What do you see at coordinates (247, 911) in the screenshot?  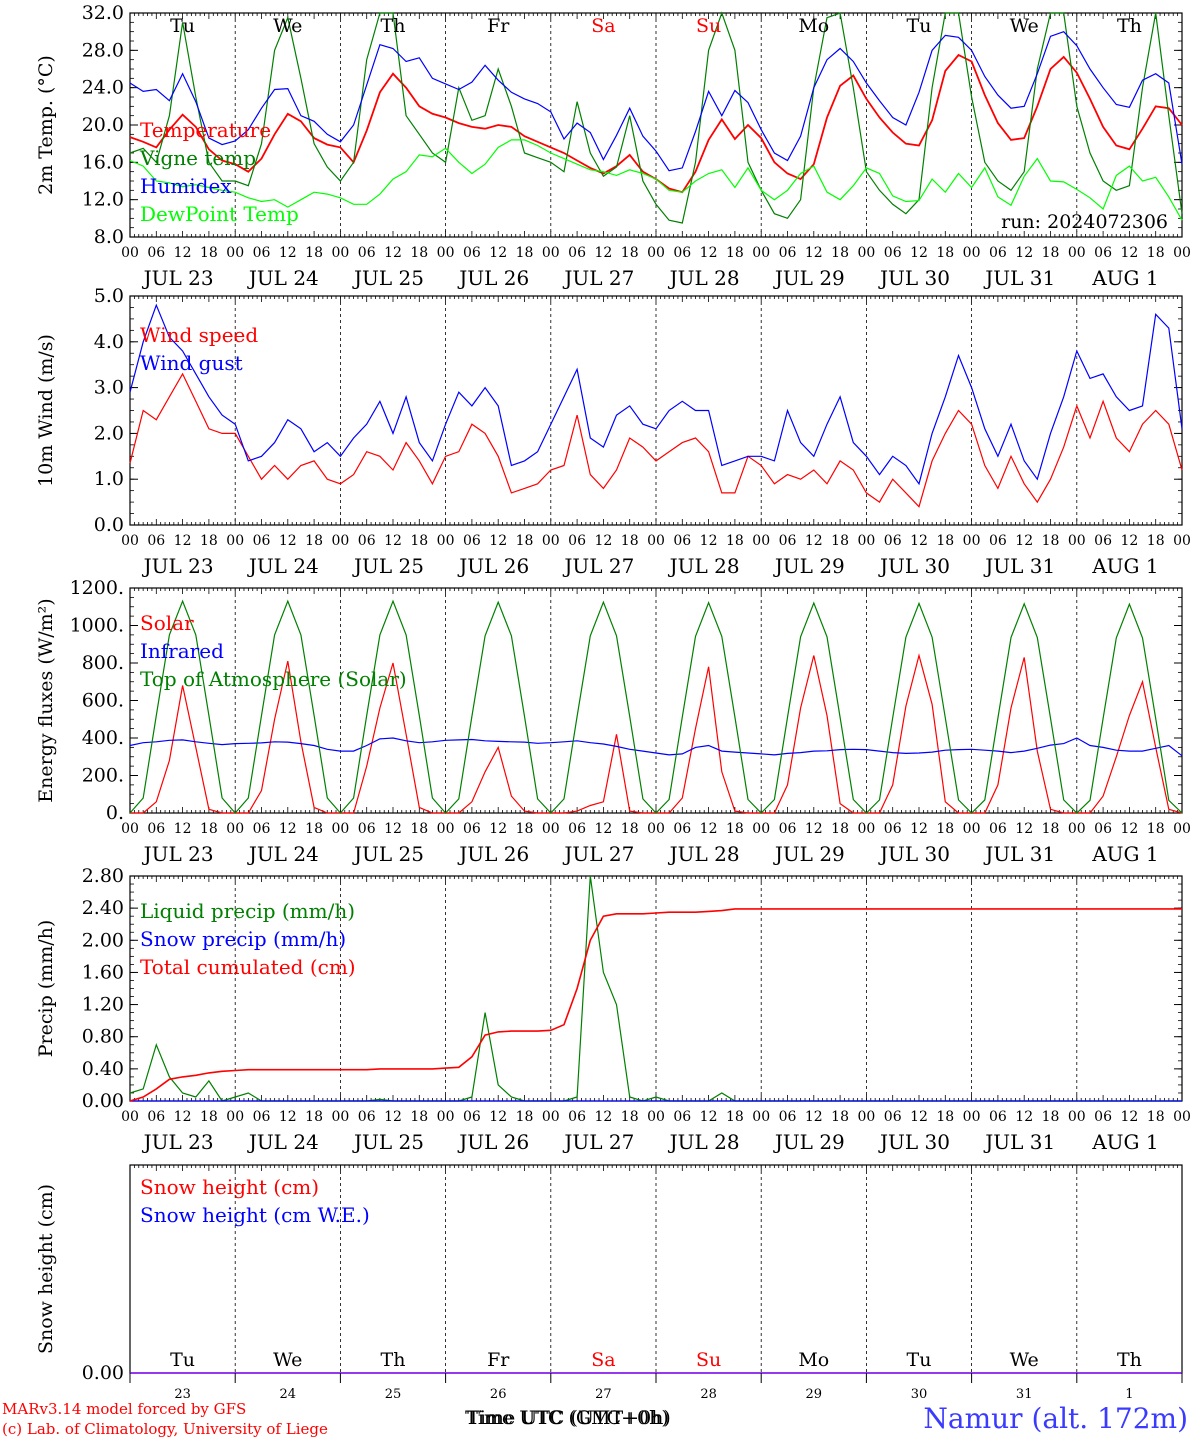 I see `legend-liquid-precip-mm-h-: Liquid precip (mm/h)` at bounding box center [247, 911].